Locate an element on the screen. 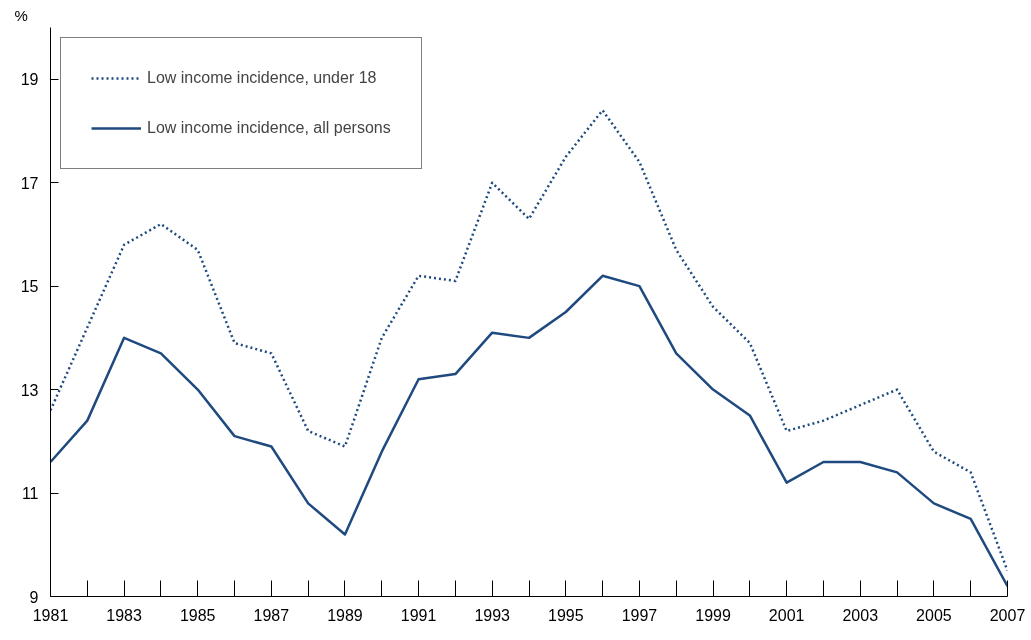  x-tick-label: 1983 is located at coordinates (124, 615).